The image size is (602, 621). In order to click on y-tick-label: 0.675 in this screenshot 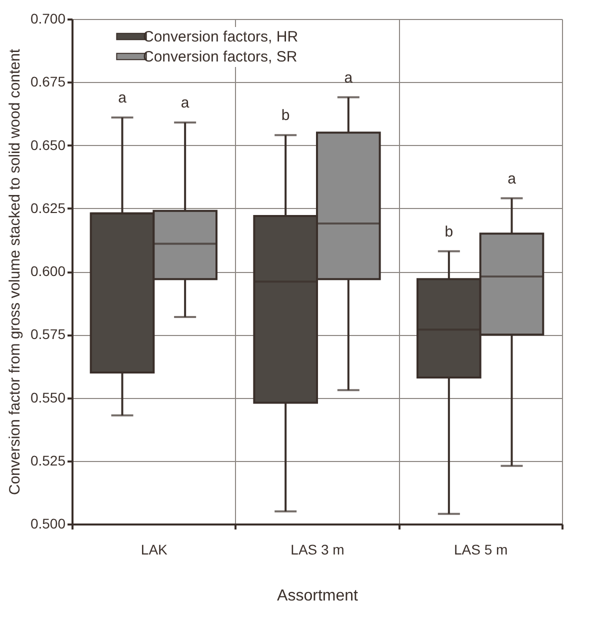, I will do `click(48, 82)`.